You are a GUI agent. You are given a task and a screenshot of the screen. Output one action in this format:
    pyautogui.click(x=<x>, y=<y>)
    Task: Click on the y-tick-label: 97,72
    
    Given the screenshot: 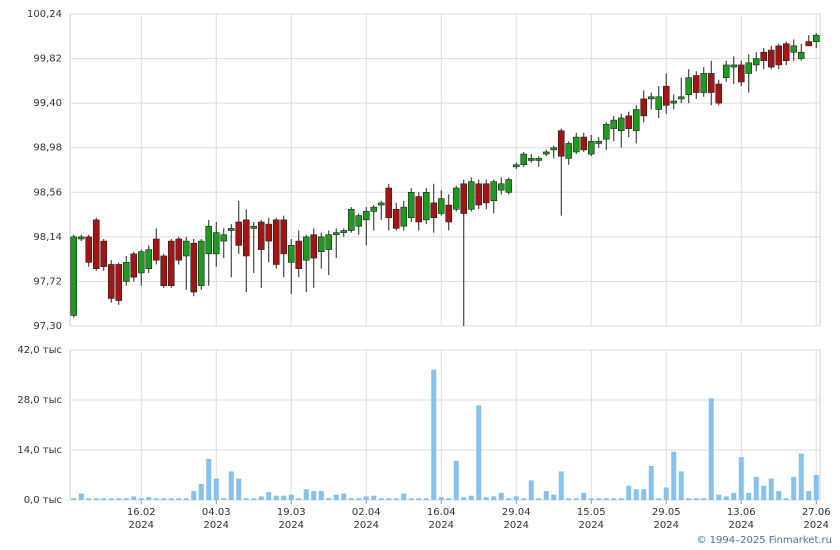 What is the action you would take?
    pyautogui.click(x=47, y=281)
    